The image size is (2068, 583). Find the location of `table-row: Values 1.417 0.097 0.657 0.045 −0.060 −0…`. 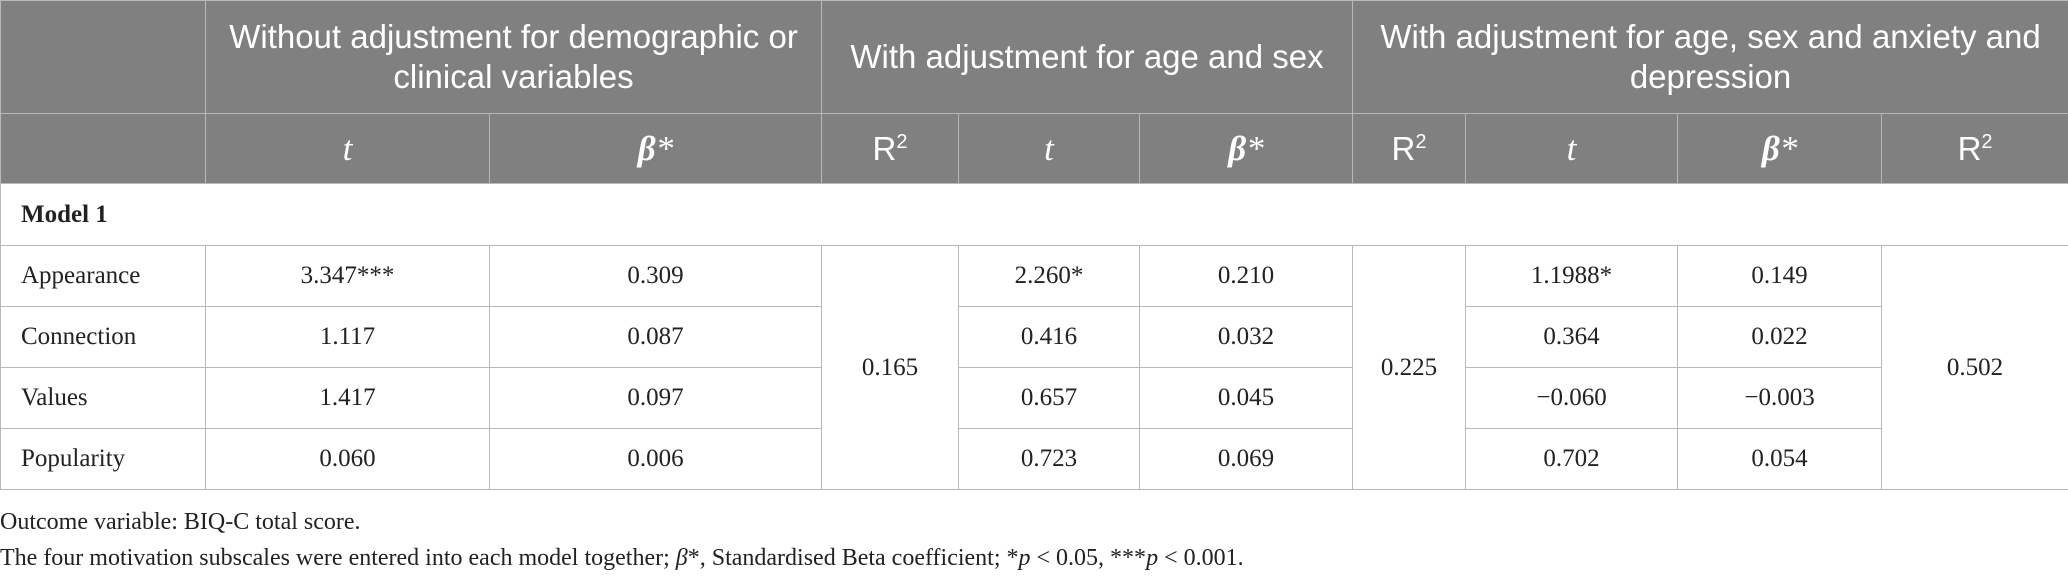

table-row: Values 1.417 0.097 0.657 0.045 −0.060 −0… is located at coordinates (1034, 398).